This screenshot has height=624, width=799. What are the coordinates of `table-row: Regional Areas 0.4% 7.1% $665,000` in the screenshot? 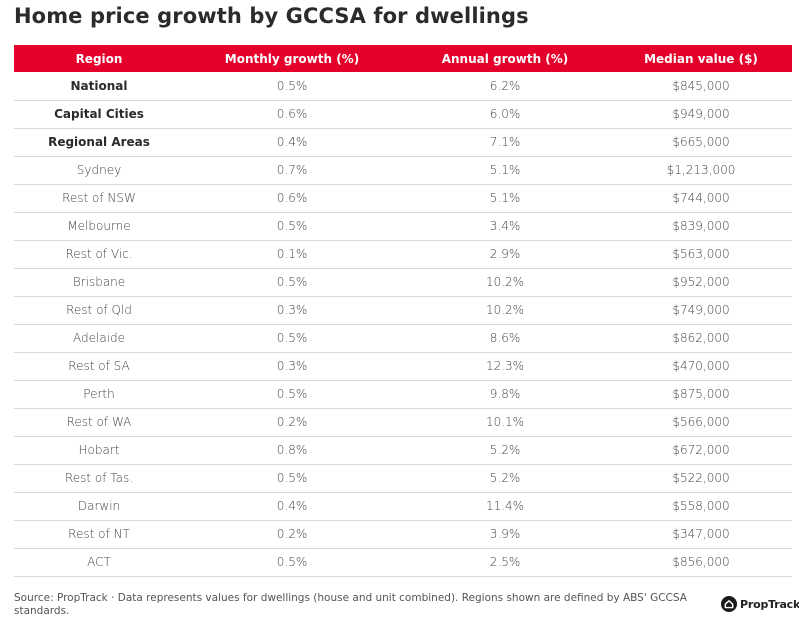 It's located at (403, 142).